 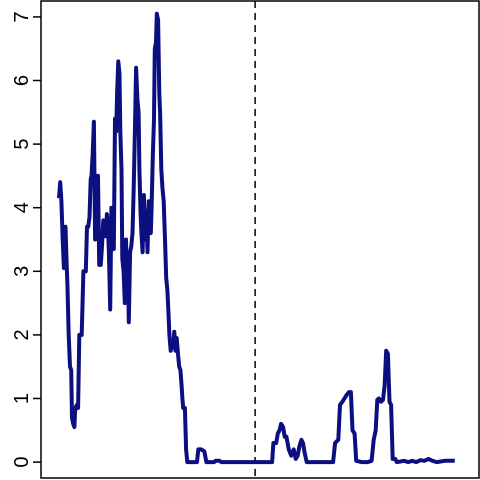 I want to click on y-tick-label: 0, so click(x=22, y=462).